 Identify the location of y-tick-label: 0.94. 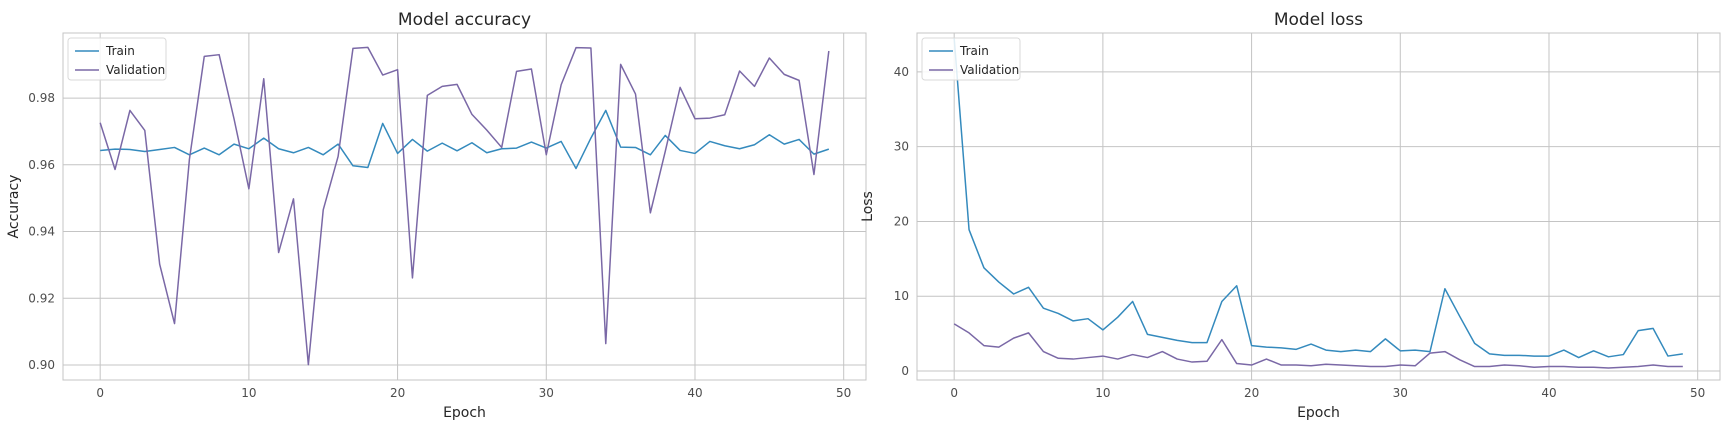
(41, 232).